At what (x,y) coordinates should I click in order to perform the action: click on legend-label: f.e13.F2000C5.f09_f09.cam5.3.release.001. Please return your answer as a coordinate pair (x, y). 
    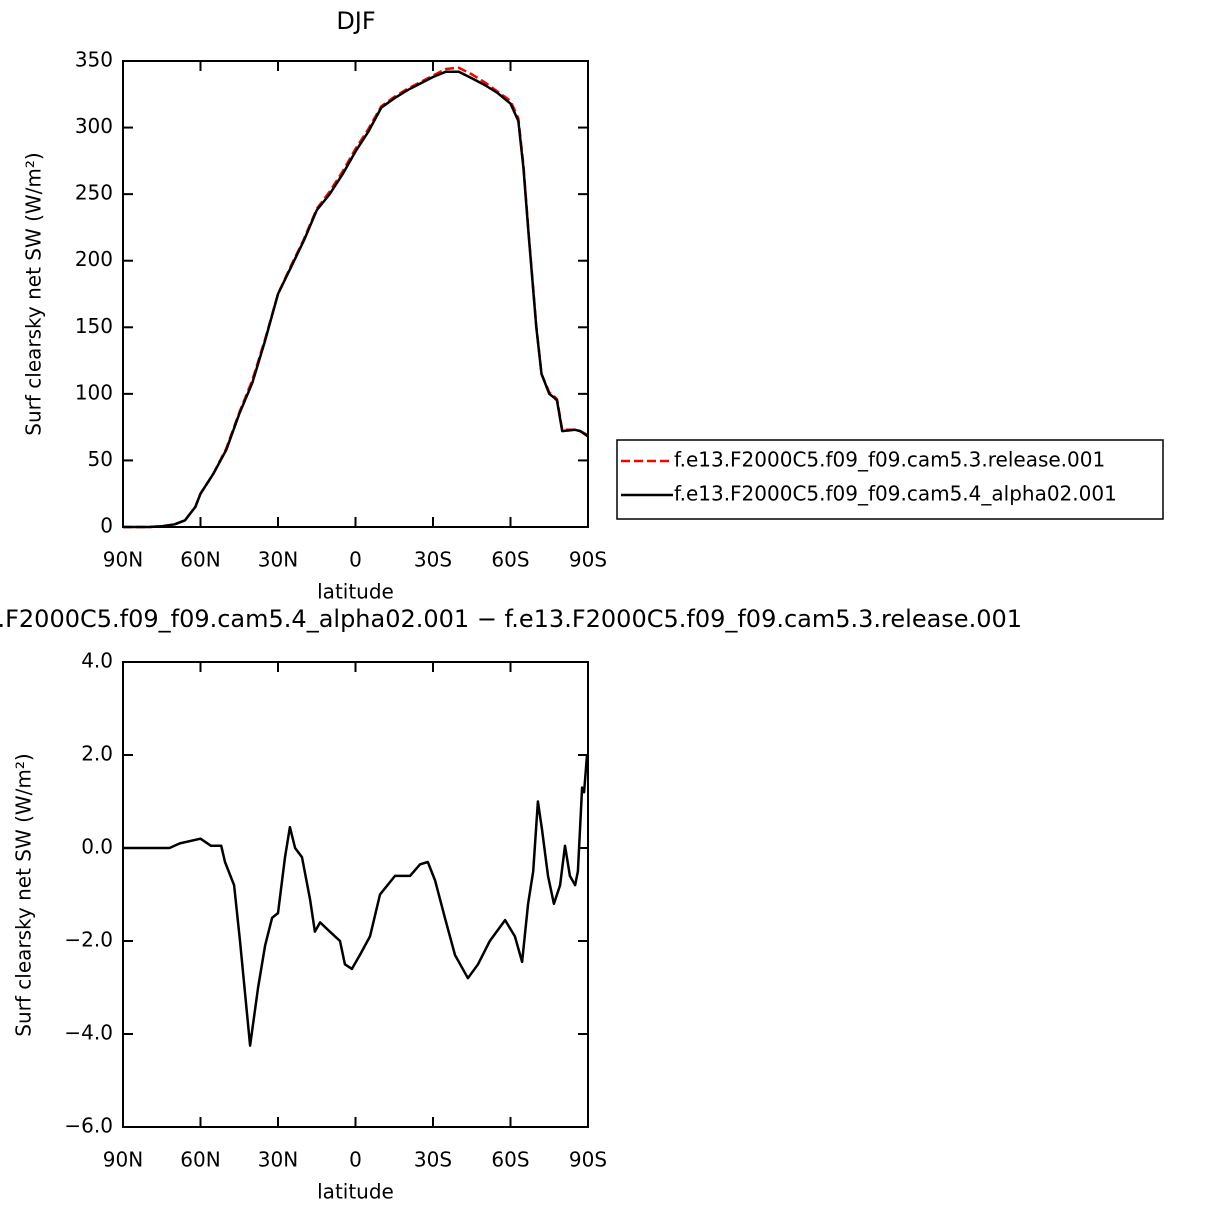
    Looking at the image, I should click on (889, 460).